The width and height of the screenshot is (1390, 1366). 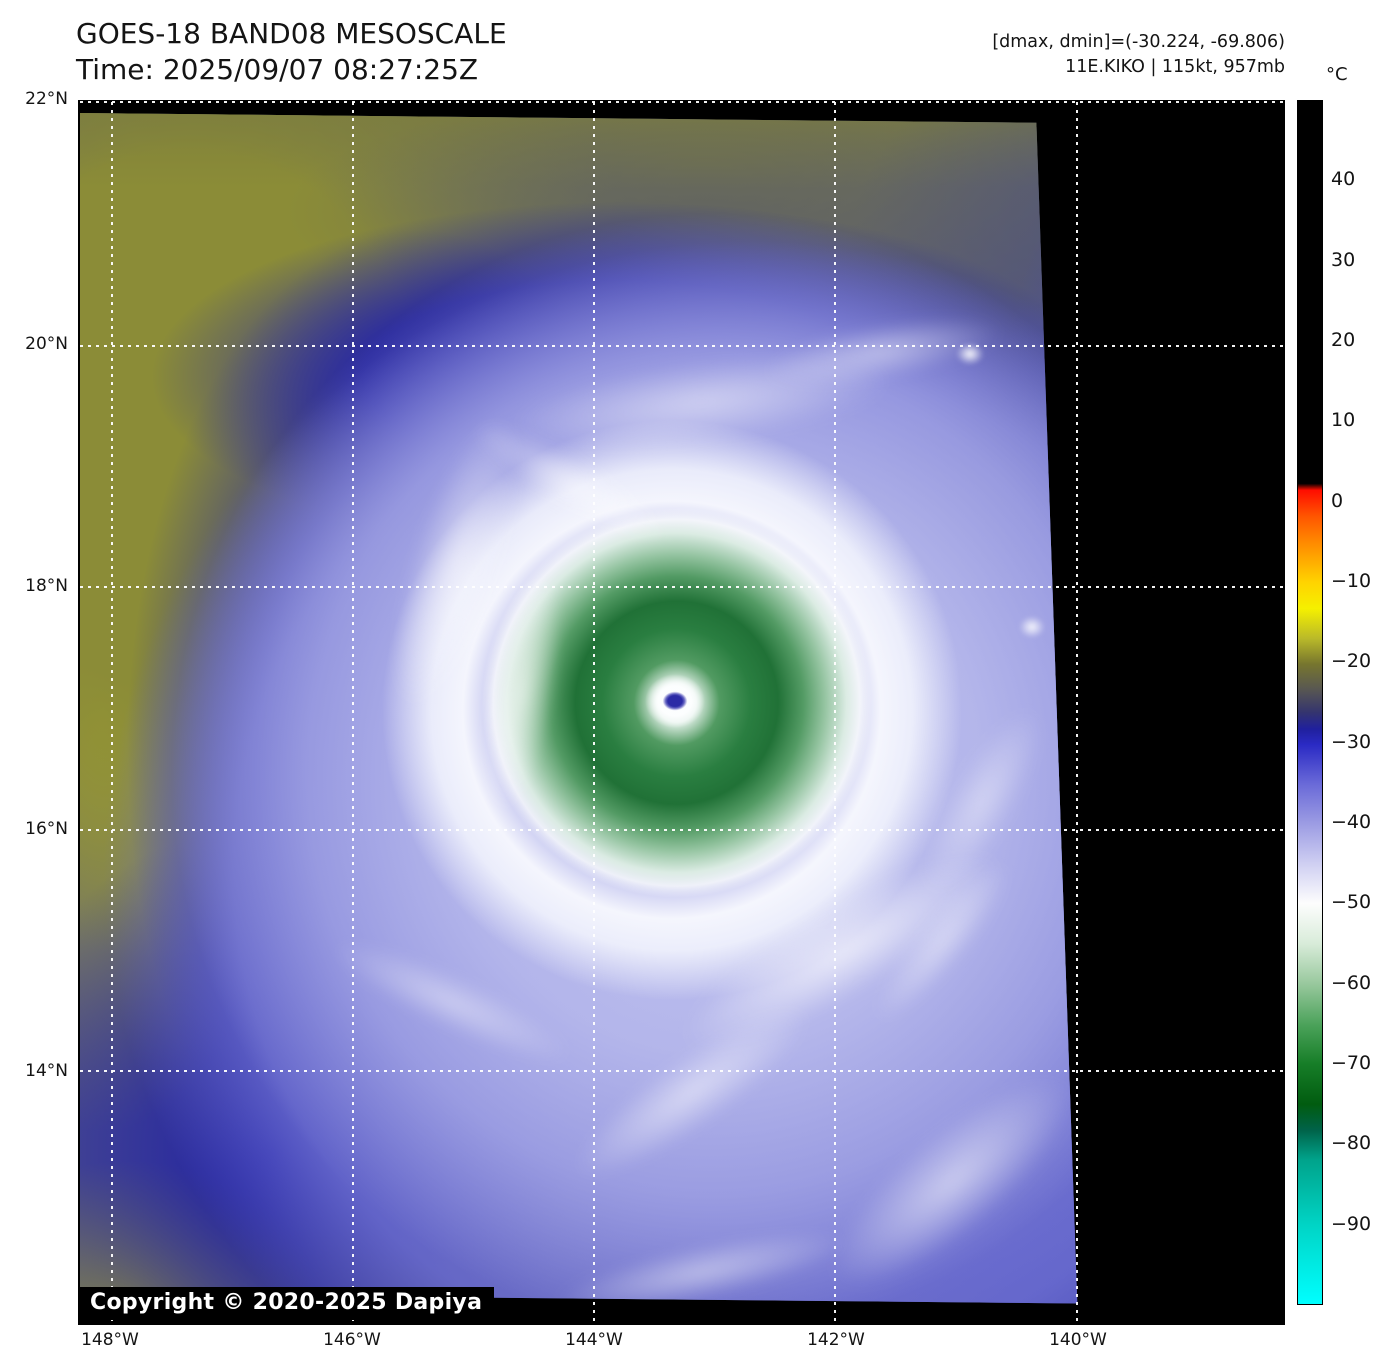 I want to click on colorbar-tick-label: 20, so click(x=1343, y=340).